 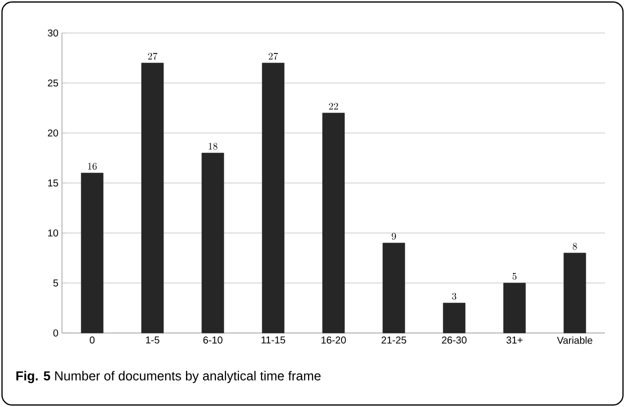 I want to click on x-tick-label: 0, so click(x=92, y=340).